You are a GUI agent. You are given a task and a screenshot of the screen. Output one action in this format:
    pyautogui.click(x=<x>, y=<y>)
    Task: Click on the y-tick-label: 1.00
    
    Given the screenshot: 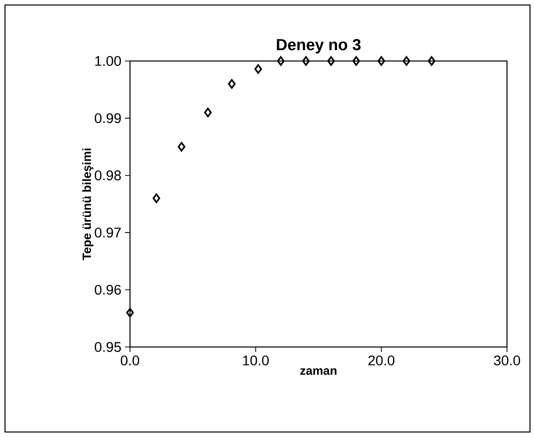 What is the action you would take?
    pyautogui.click(x=108, y=61)
    